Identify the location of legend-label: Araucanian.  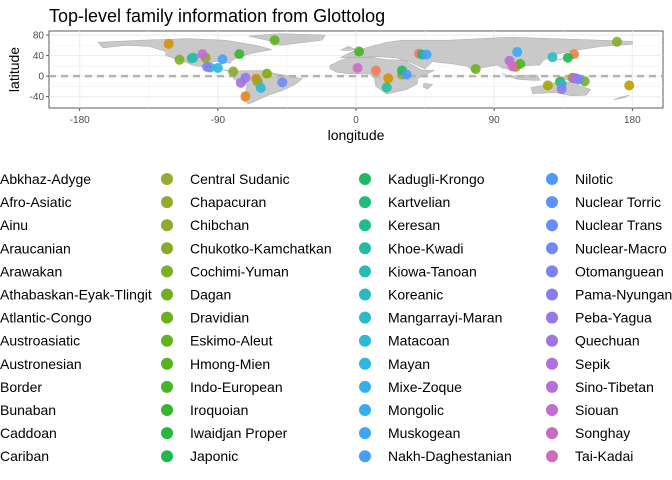
(35, 248).